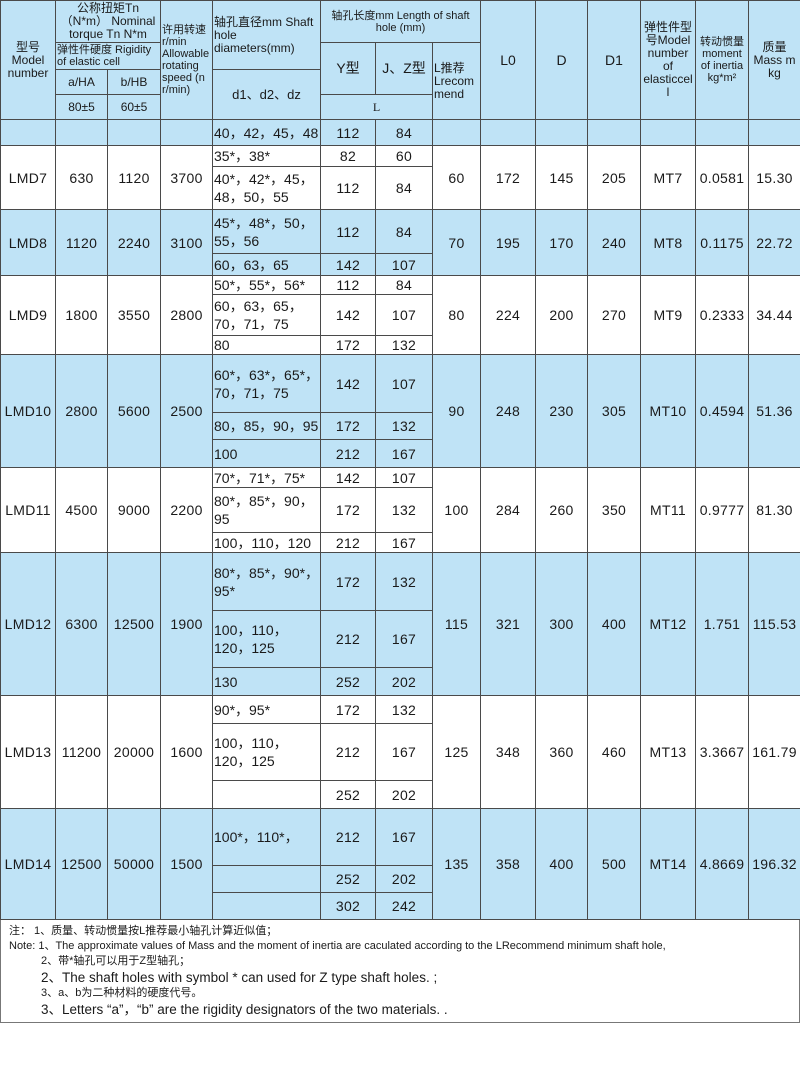 The image size is (800, 1086). I want to click on torque-b-cell: 1120, so click(134, 177).